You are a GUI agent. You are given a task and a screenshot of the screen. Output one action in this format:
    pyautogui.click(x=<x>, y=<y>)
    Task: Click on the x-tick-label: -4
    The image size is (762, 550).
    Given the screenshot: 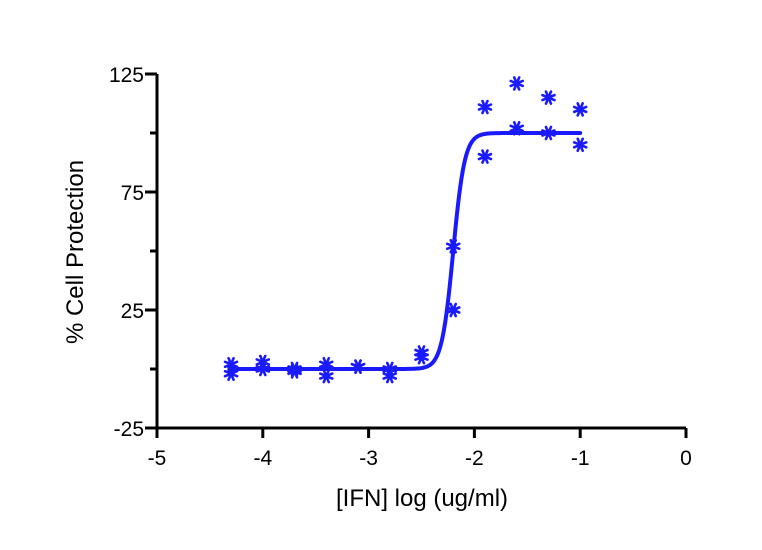 What is the action you would take?
    pyautogui.click(x=262, y=458)
    